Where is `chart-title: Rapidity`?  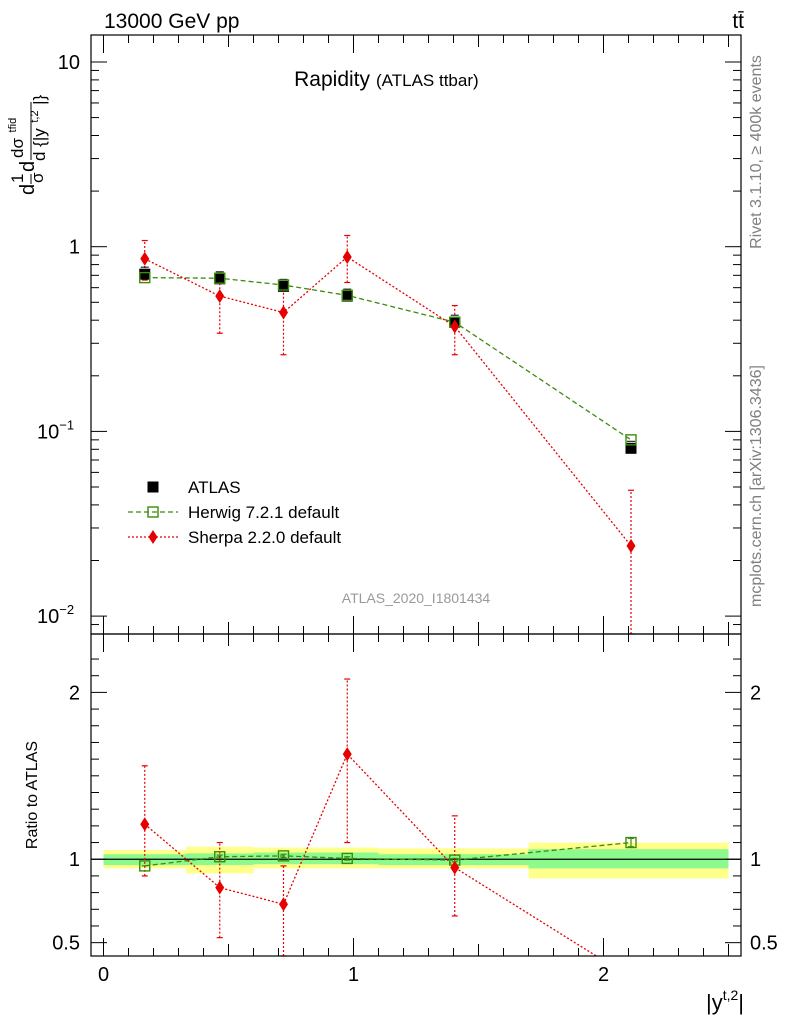 chart-title: Rapidity is located at coordinates (332, 79).